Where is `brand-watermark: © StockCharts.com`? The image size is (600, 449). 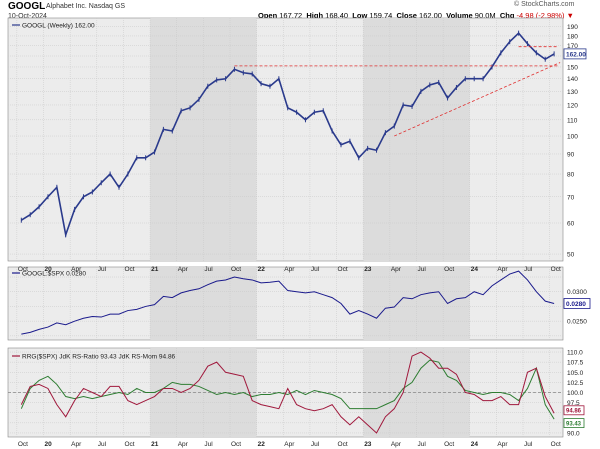
brand-watermark: © StockCharts.com is located at coordinates (544, 4).